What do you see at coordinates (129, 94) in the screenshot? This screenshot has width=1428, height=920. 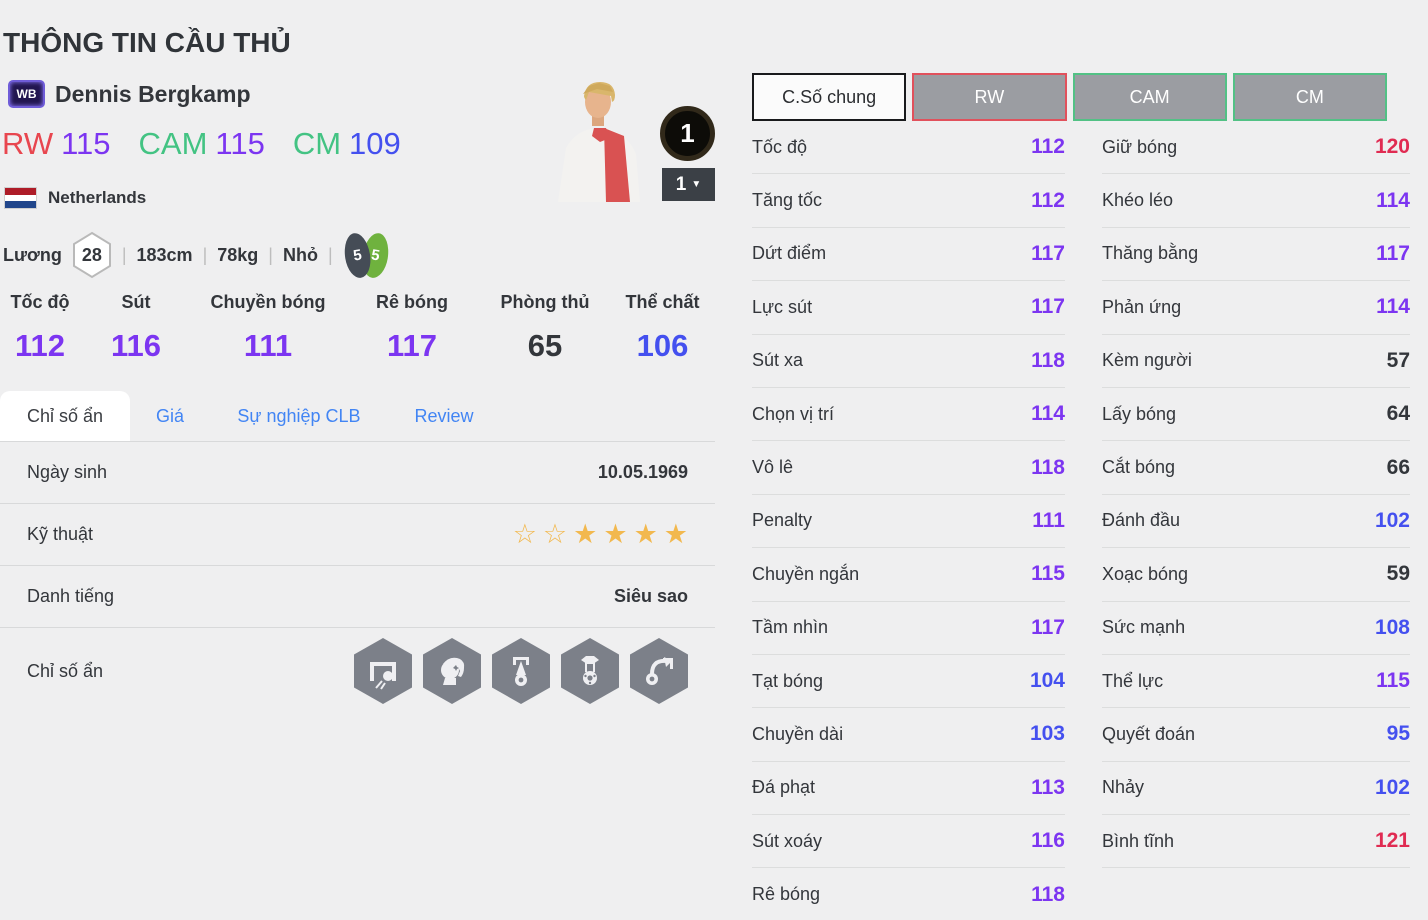 I see `player-name-row: WB Dennis Bergkamp` at bounding box center [129, 94].